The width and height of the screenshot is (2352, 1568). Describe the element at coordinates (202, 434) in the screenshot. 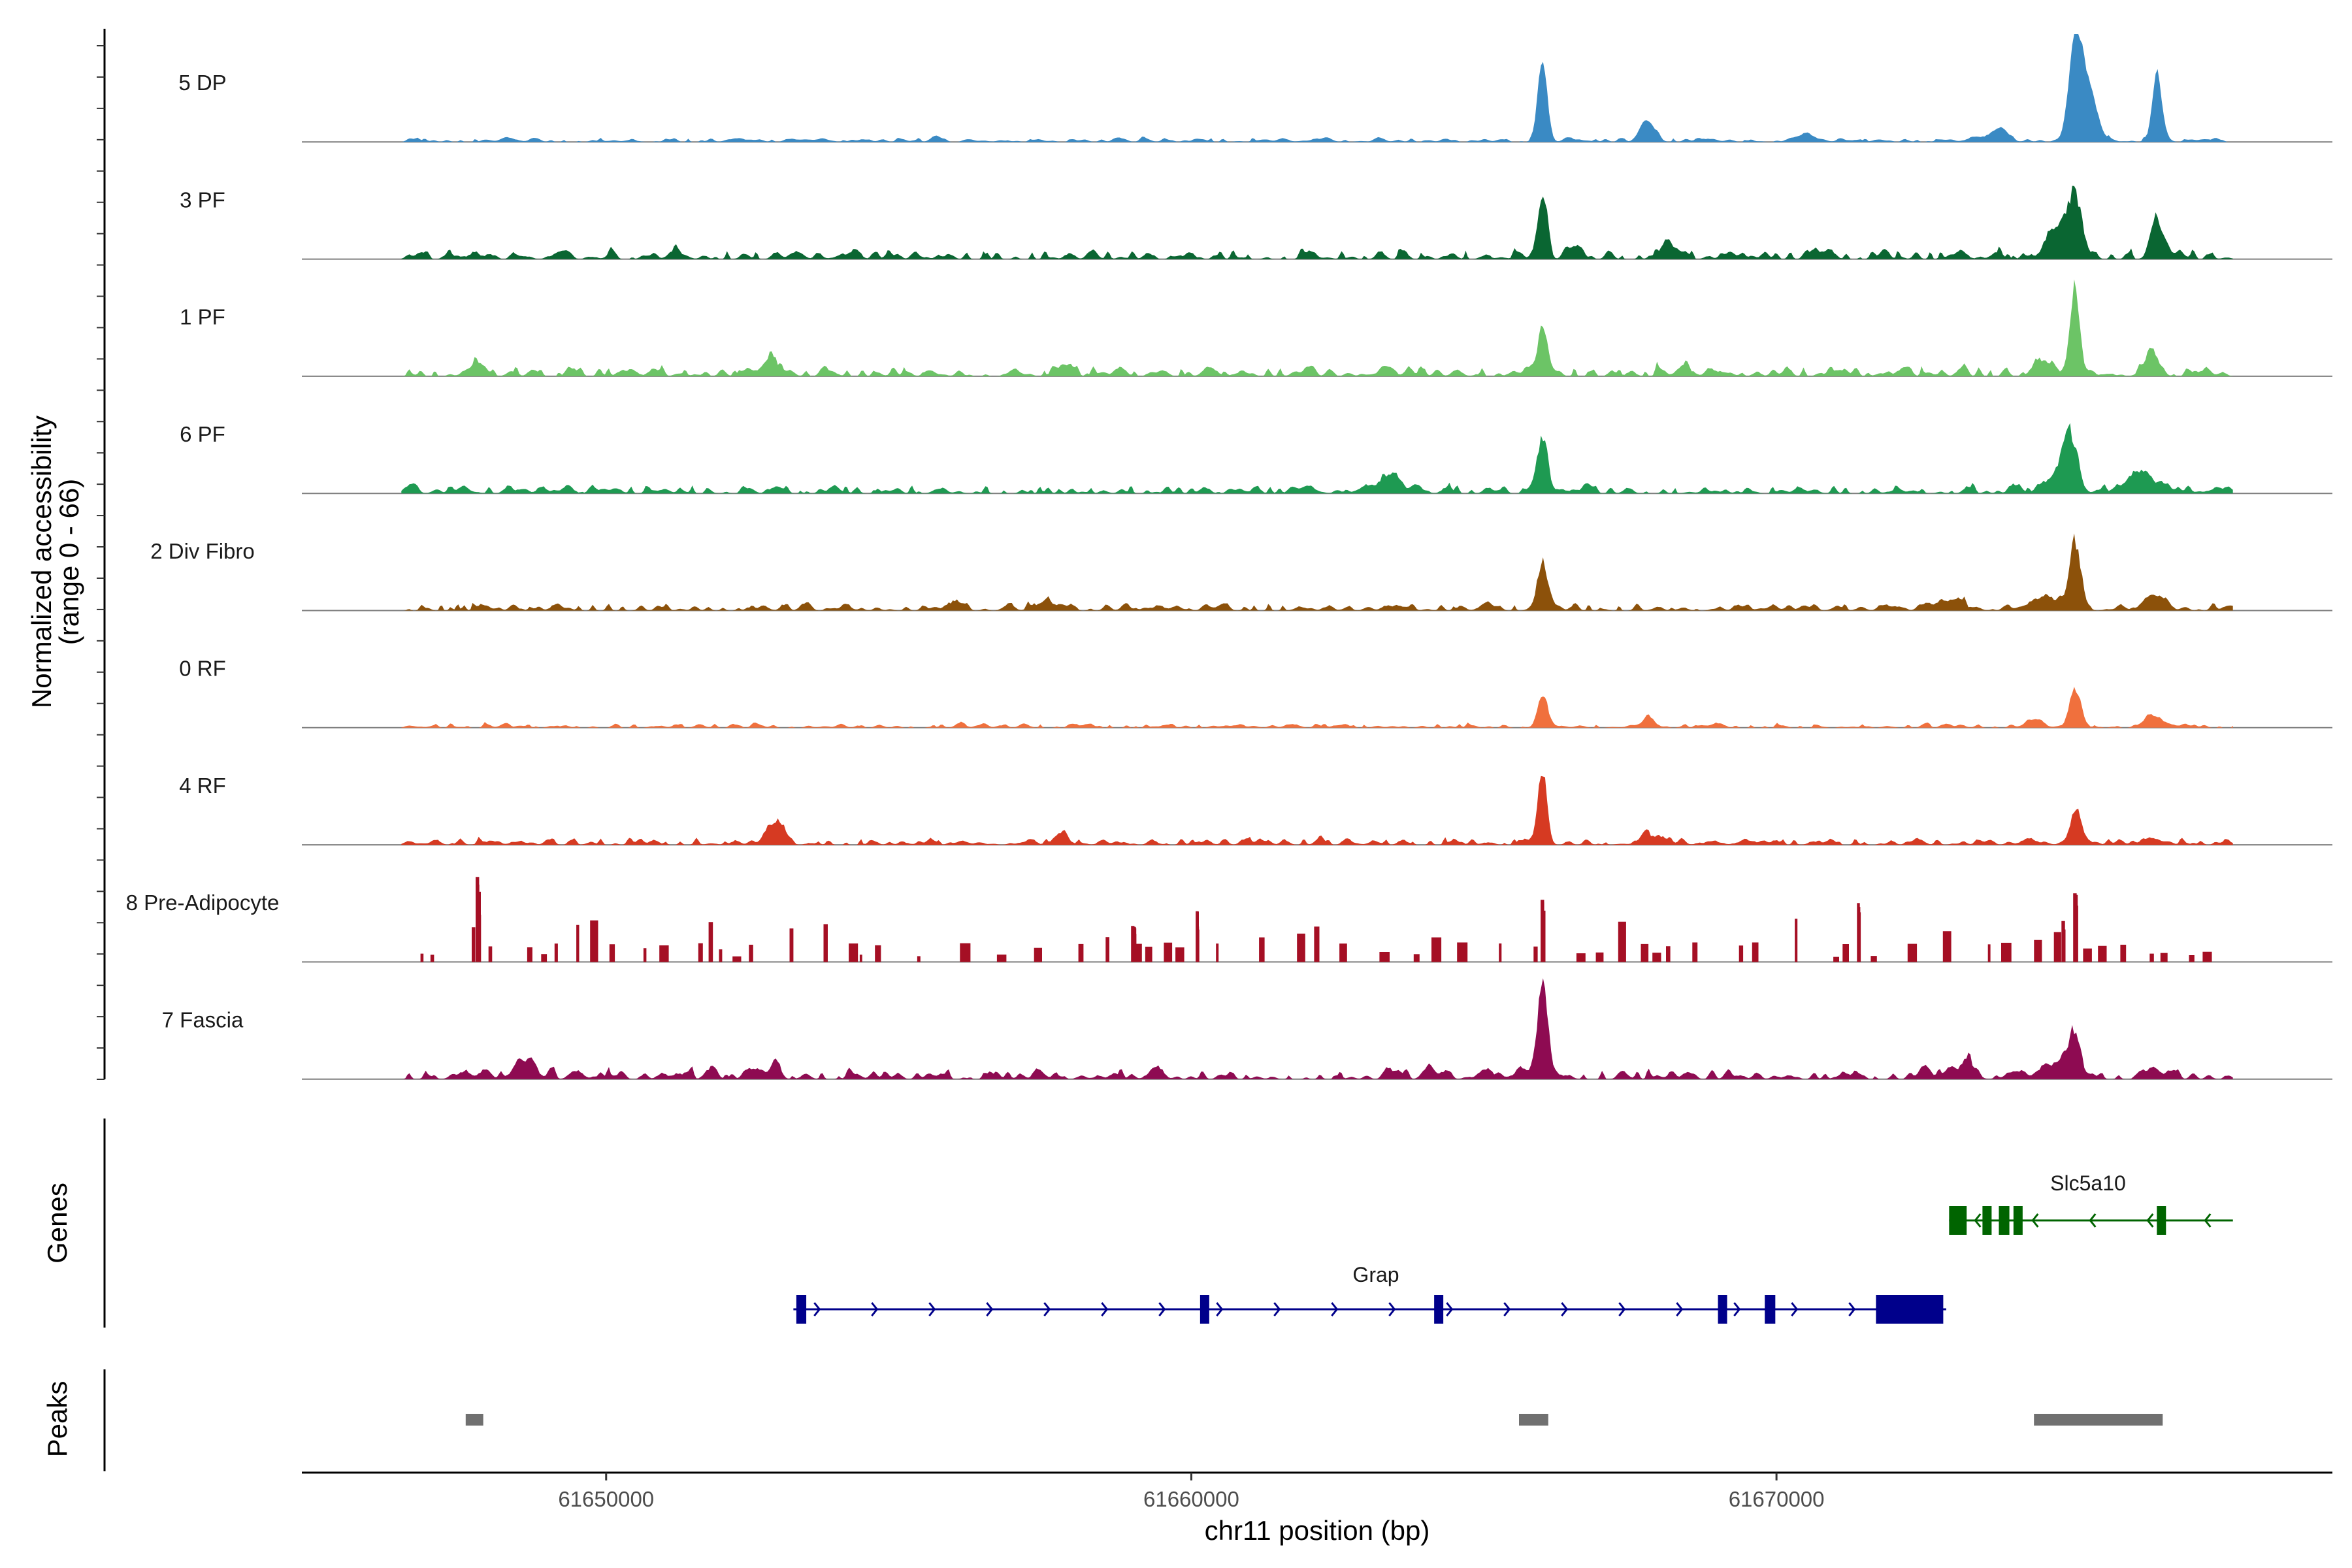

I see `track-label: 6 PF` at that location.